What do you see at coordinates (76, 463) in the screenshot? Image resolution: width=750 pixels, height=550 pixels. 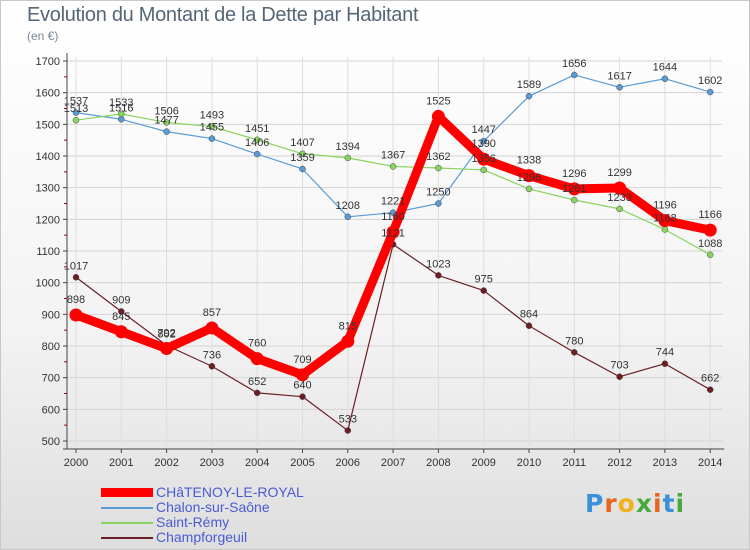 I see `x-tick-label: 2000` at bounding box center [76, 463].